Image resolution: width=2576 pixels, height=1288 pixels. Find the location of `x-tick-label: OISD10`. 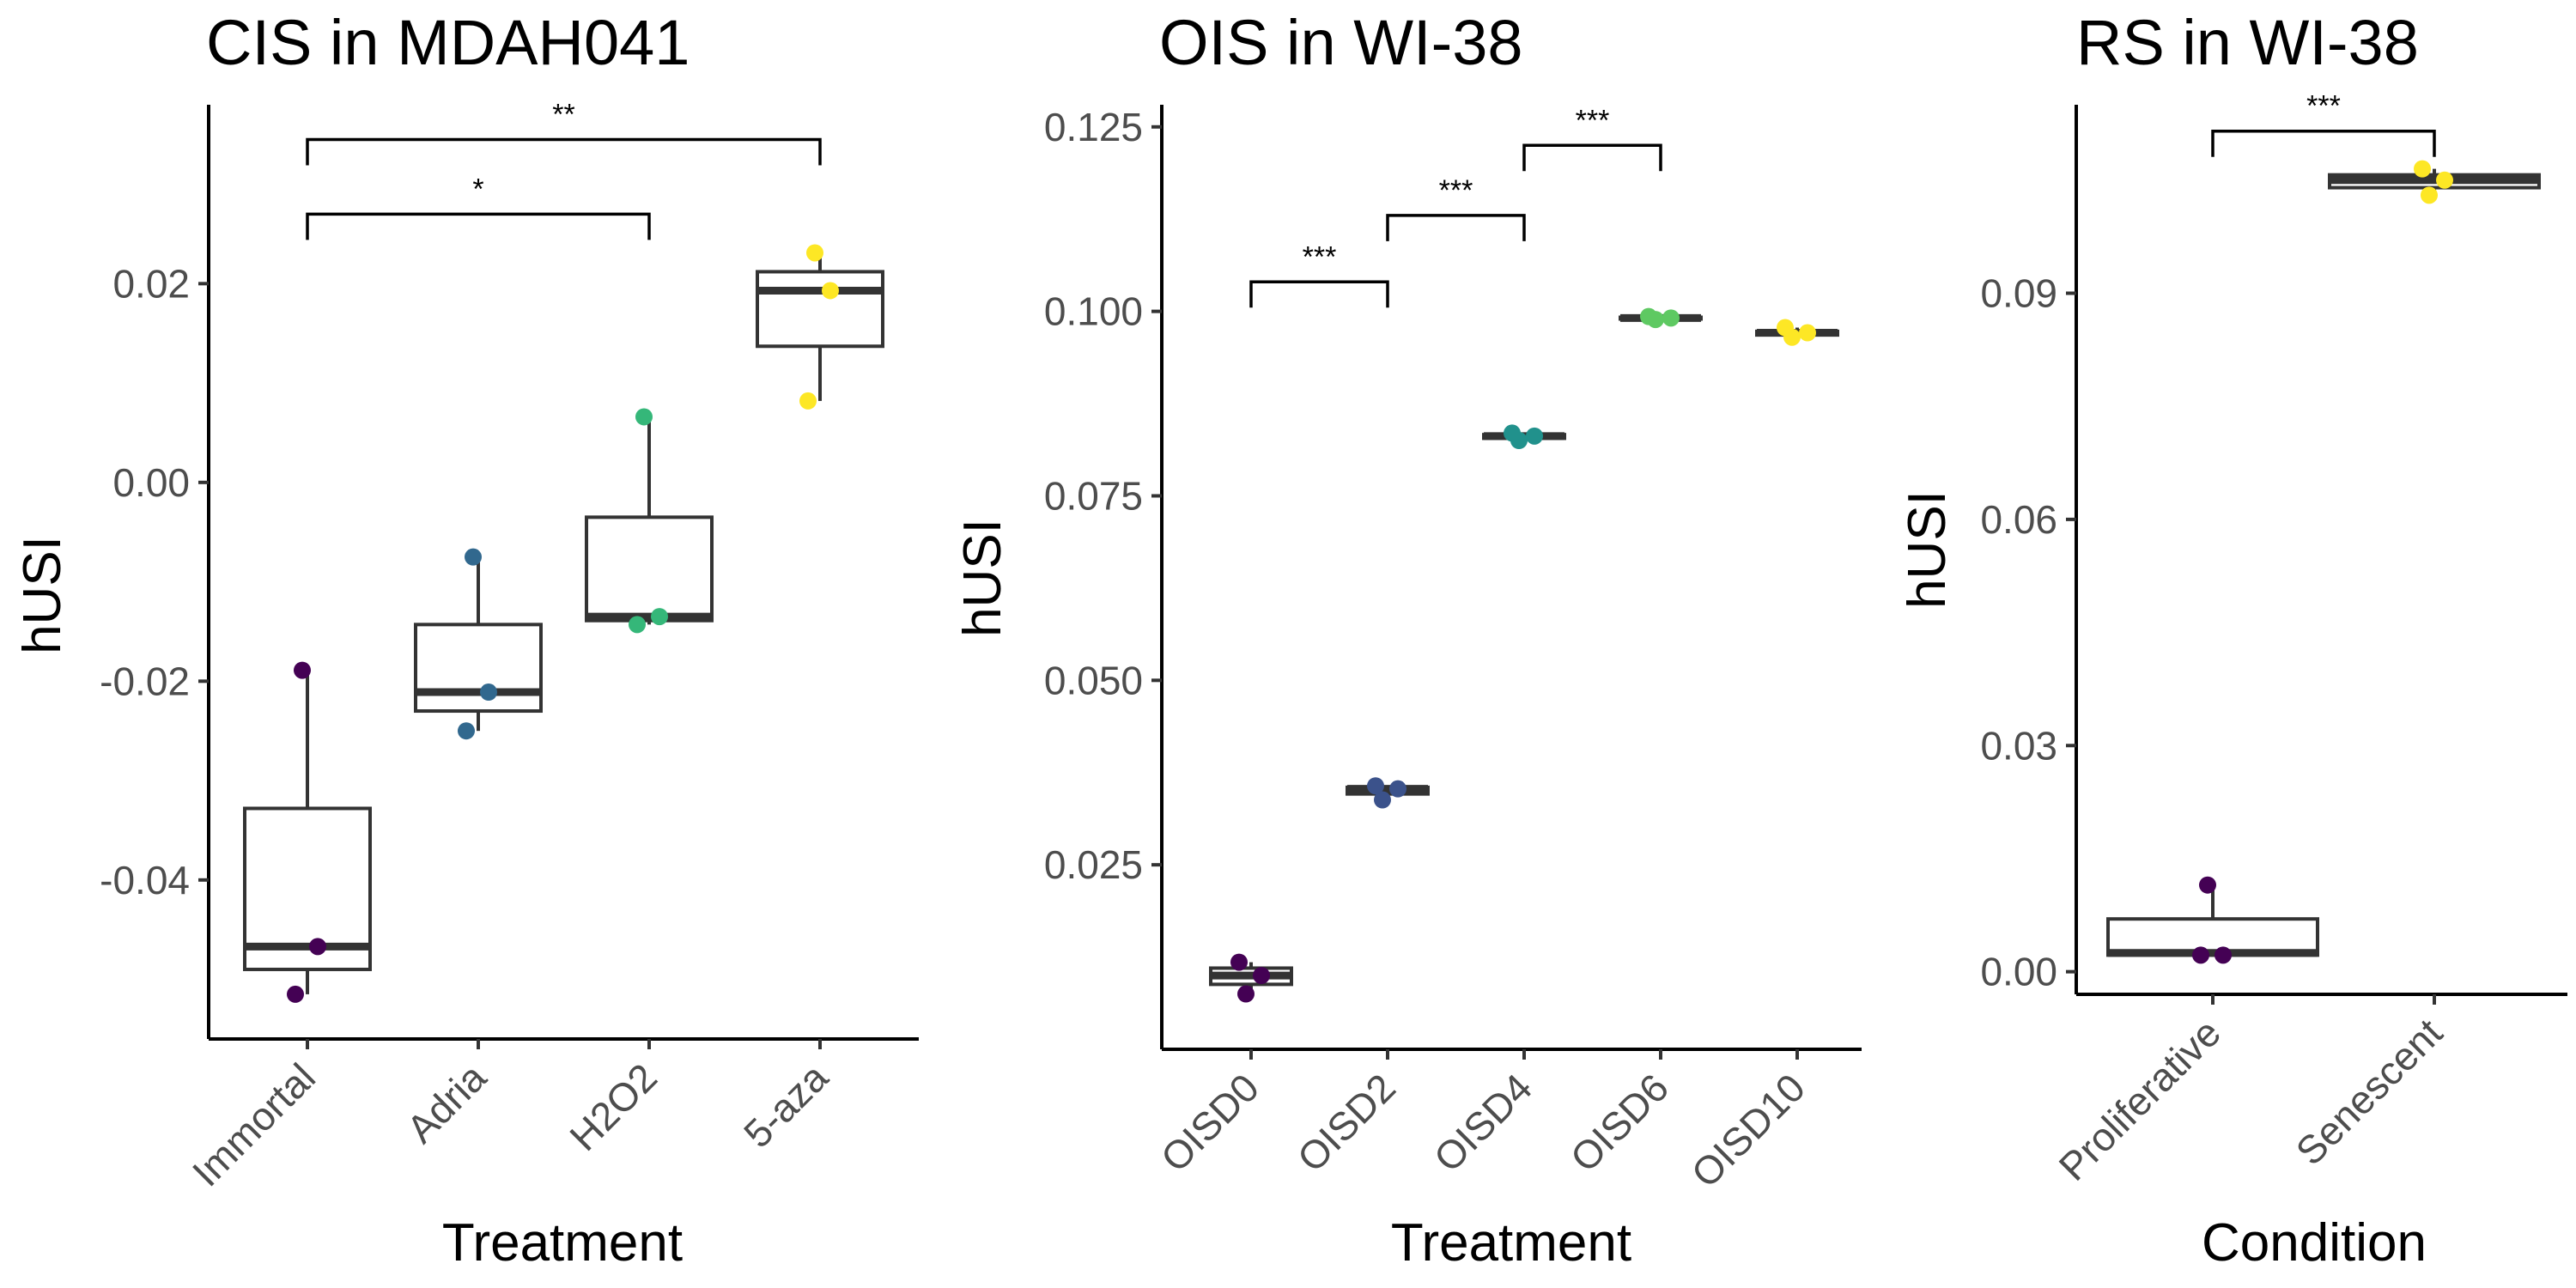

x-tick-label: OISD10 is located at coordinates (1748, 1130).